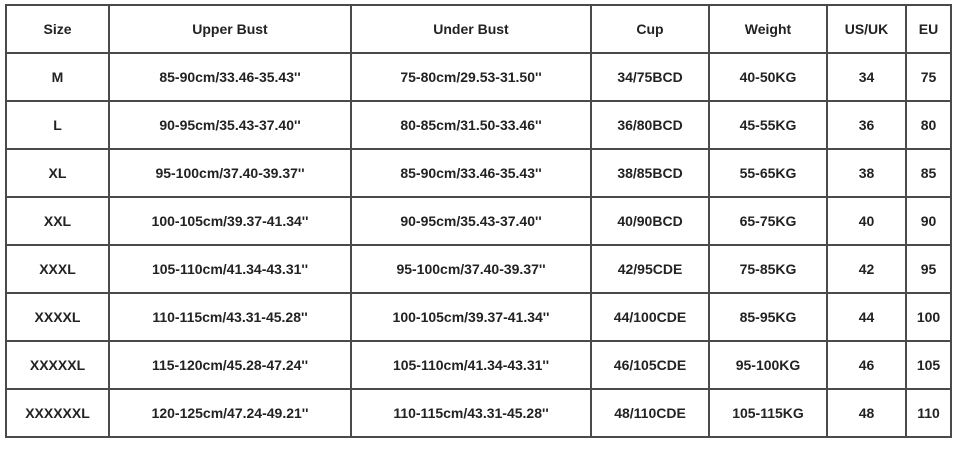 The width and height of the screenshot is (954, 457). Describe the element at coordinates (230, 365) in the screenshot. I see `cell-upper-bust: 115-120cm/45.28-47.24''` at that location.